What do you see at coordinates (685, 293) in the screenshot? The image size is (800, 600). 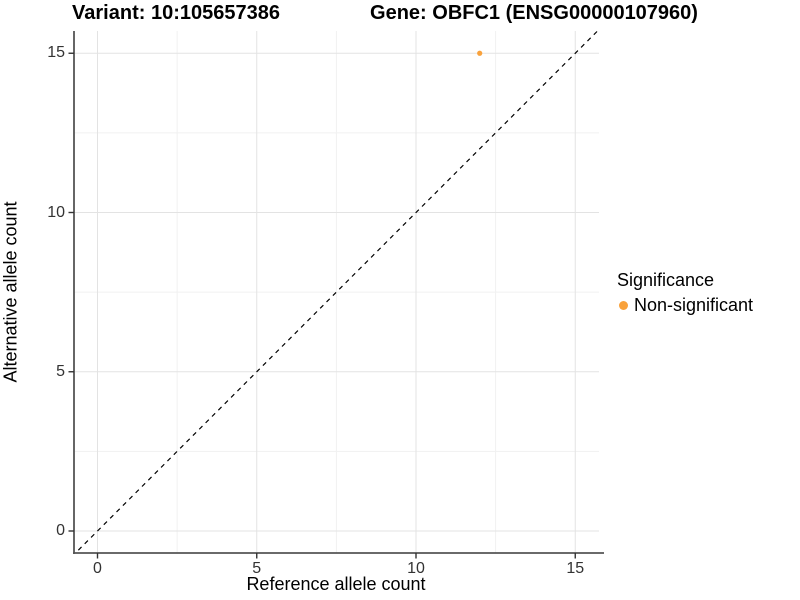 I see `legend: Significance Non-significant` at bounding box center [685, 293].